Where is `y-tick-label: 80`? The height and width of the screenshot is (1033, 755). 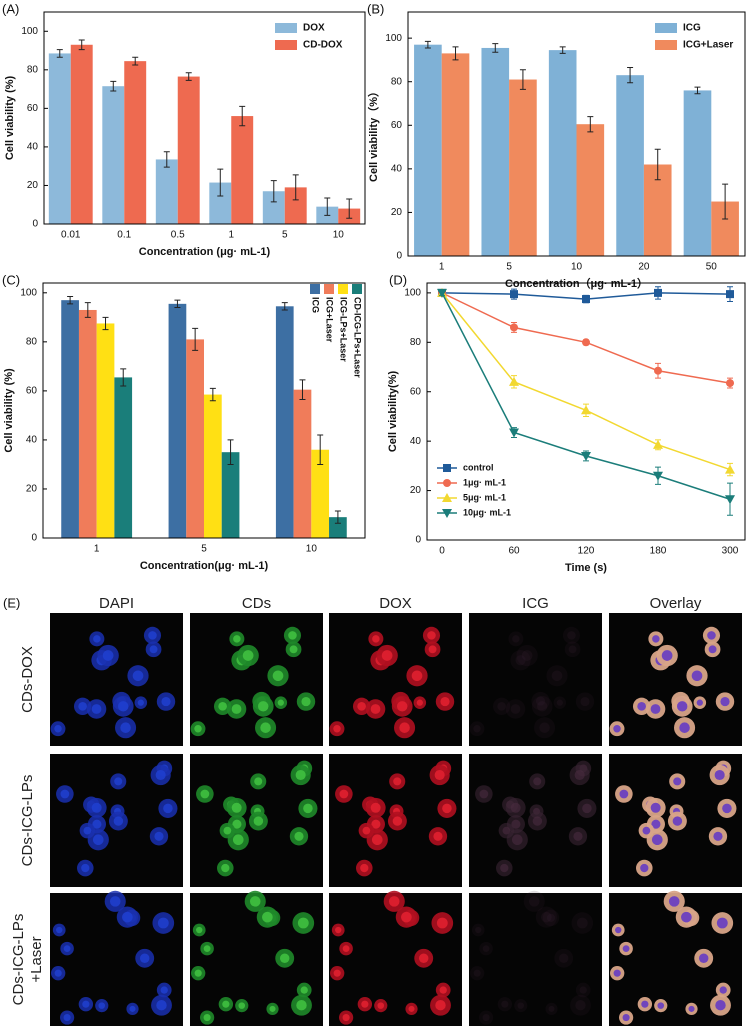
y-tick-label: 80 is located at coordinates (32, 341).